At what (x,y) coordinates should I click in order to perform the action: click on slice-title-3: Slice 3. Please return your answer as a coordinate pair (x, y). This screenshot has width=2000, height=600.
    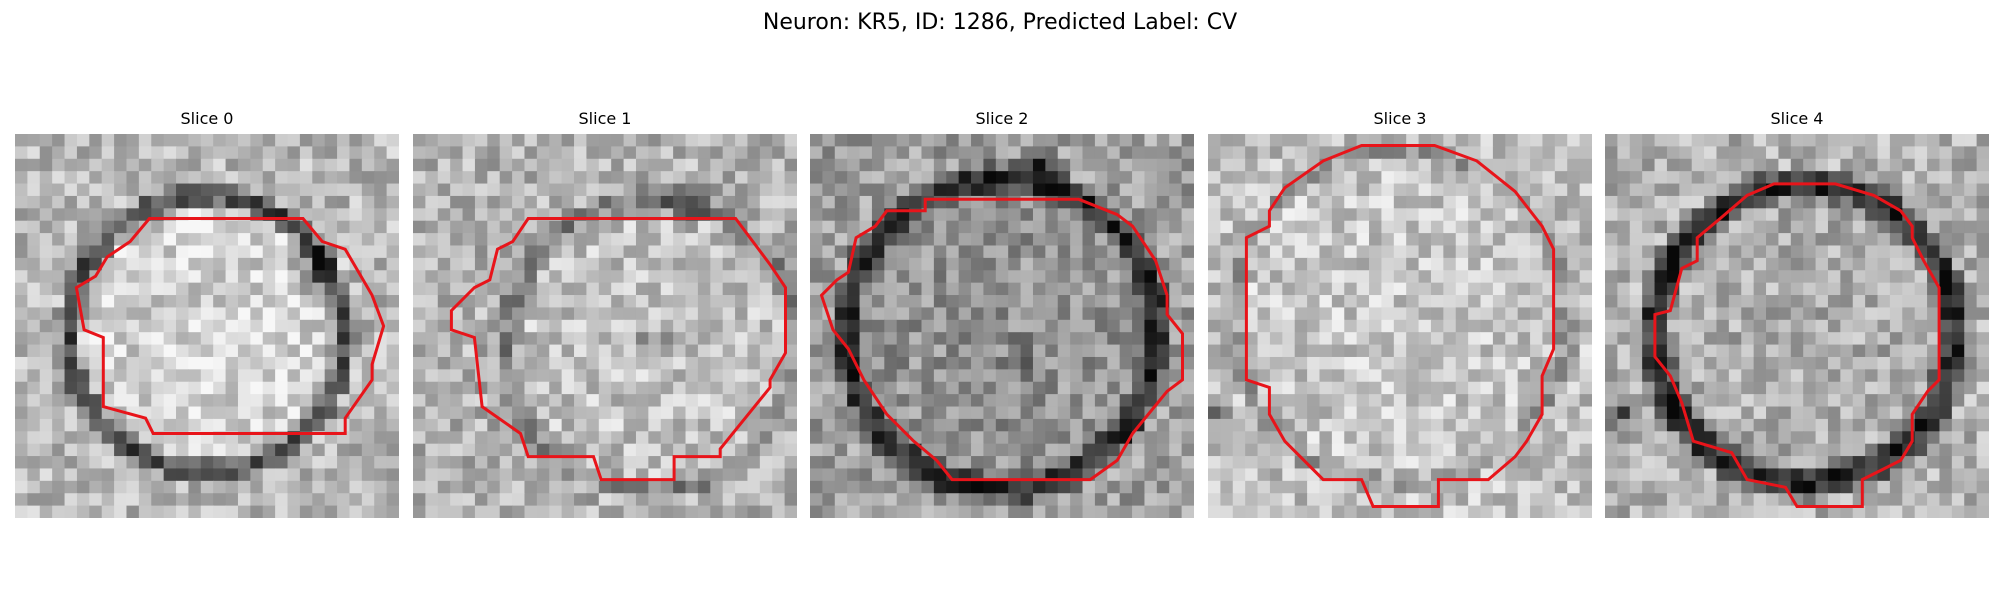
    Looking at the image, I should click on (1400, 118).